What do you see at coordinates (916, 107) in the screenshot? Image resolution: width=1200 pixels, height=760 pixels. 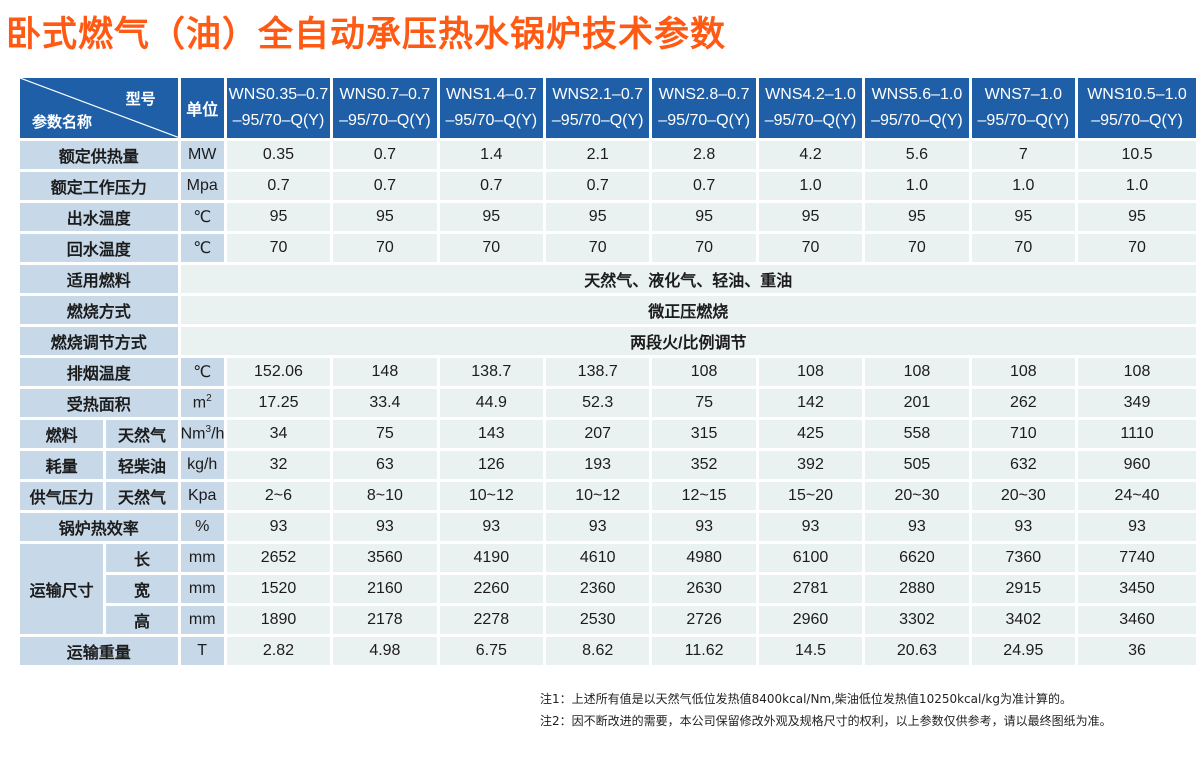 I see `model-header-6: WNS5.6–1.0 –95/70–Q(Y)` at bounding box center [916, 107].